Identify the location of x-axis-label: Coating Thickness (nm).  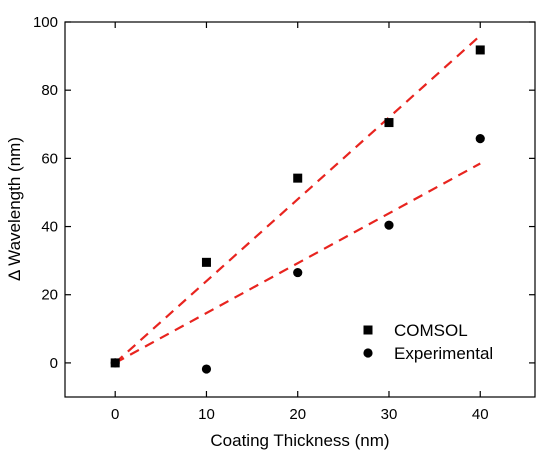
(299, 440).